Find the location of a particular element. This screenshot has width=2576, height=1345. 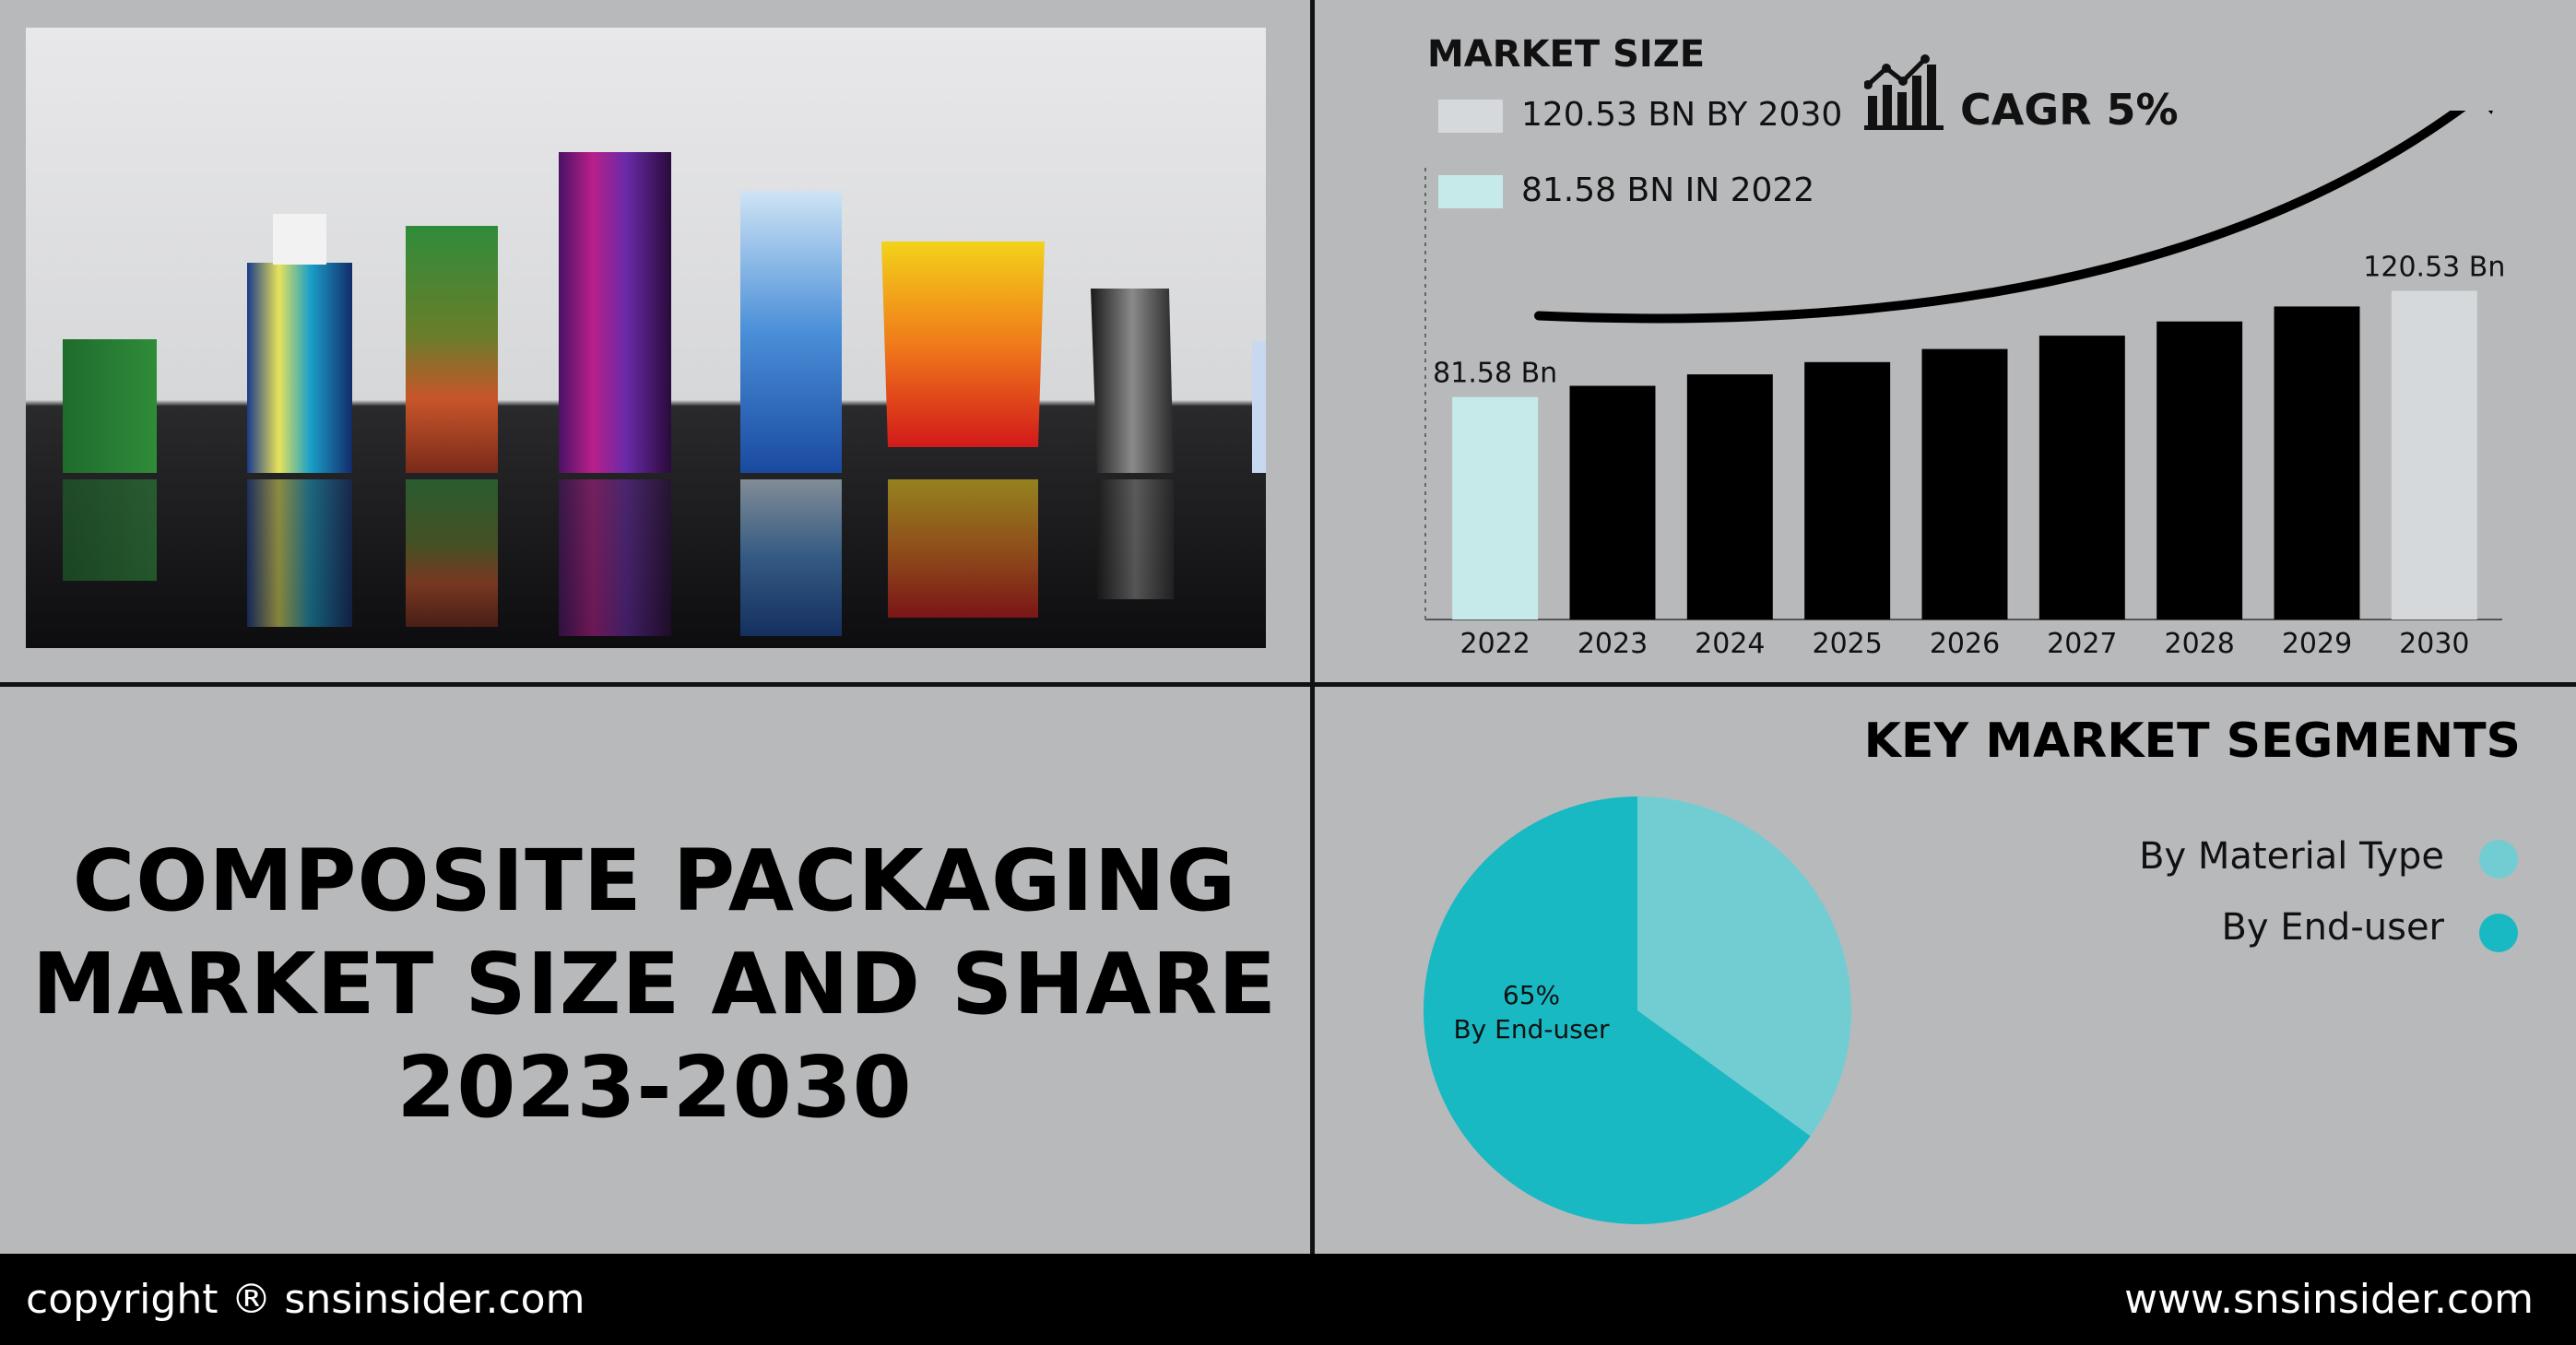

segment-legend-end-user: By End-user is located at coordinates (2332, 927).